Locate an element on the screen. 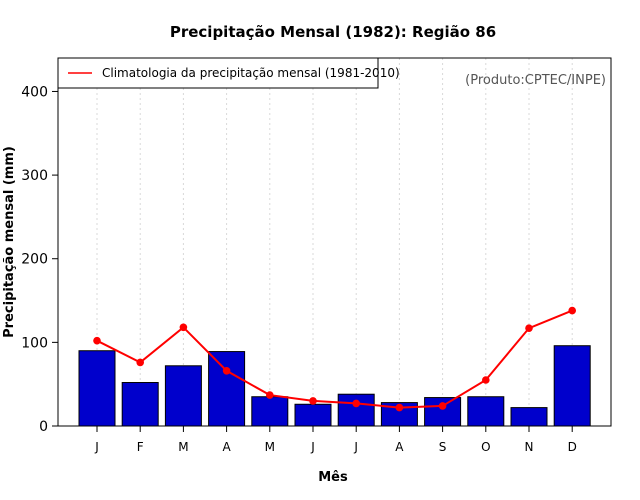  x-tick-label: D is located at coordinates (572, 447).